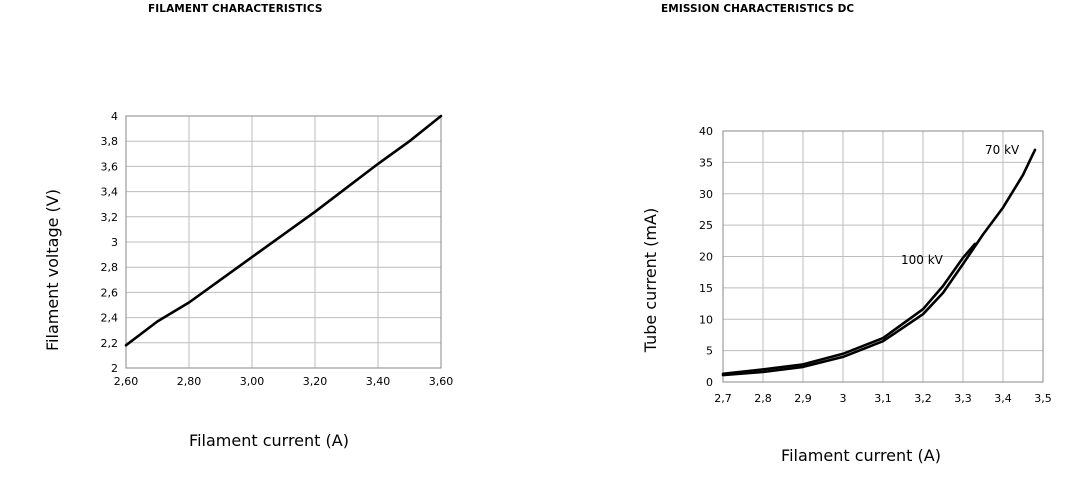 This screenshot has width=1076, height=478. What do you see at coordinates (52, 270) in the screenshot?
I see `y-axis-label: Filament voltage (V)` at bounding box center [52, 270].